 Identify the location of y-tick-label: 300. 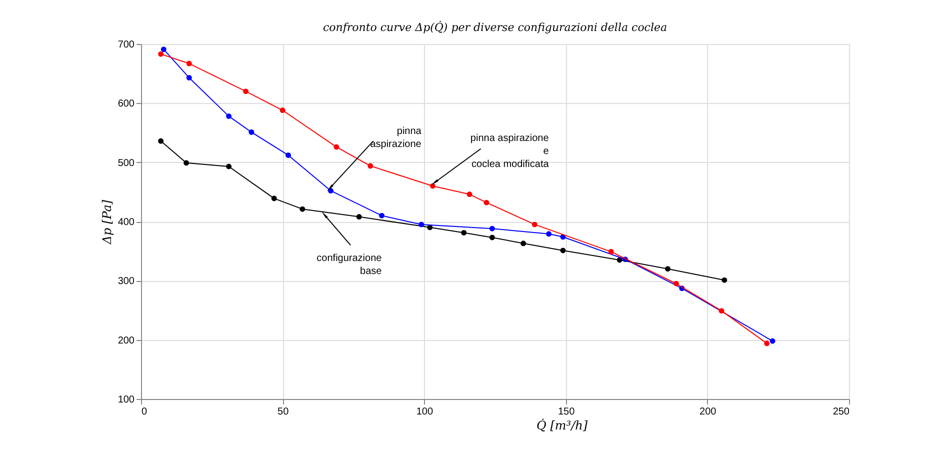
(126, 282).